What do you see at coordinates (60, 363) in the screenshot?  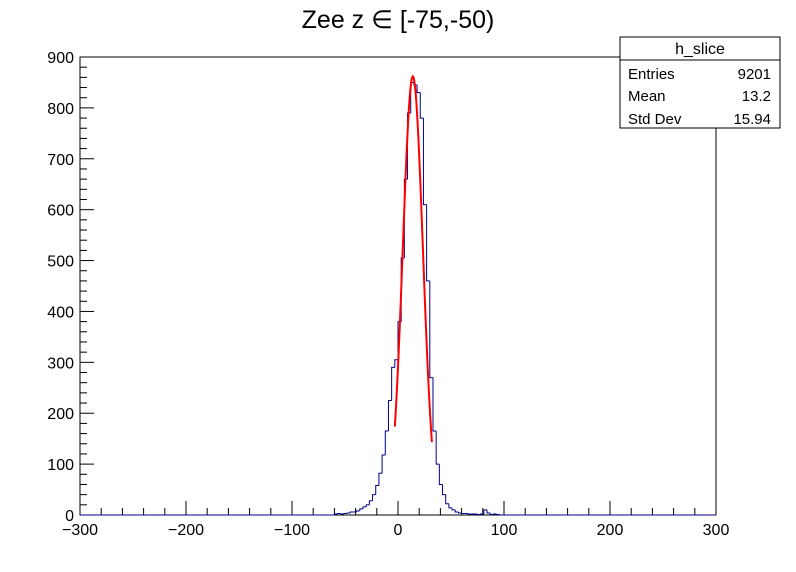 I see `y-tick-label: 300` at bounding box center [60, 363].